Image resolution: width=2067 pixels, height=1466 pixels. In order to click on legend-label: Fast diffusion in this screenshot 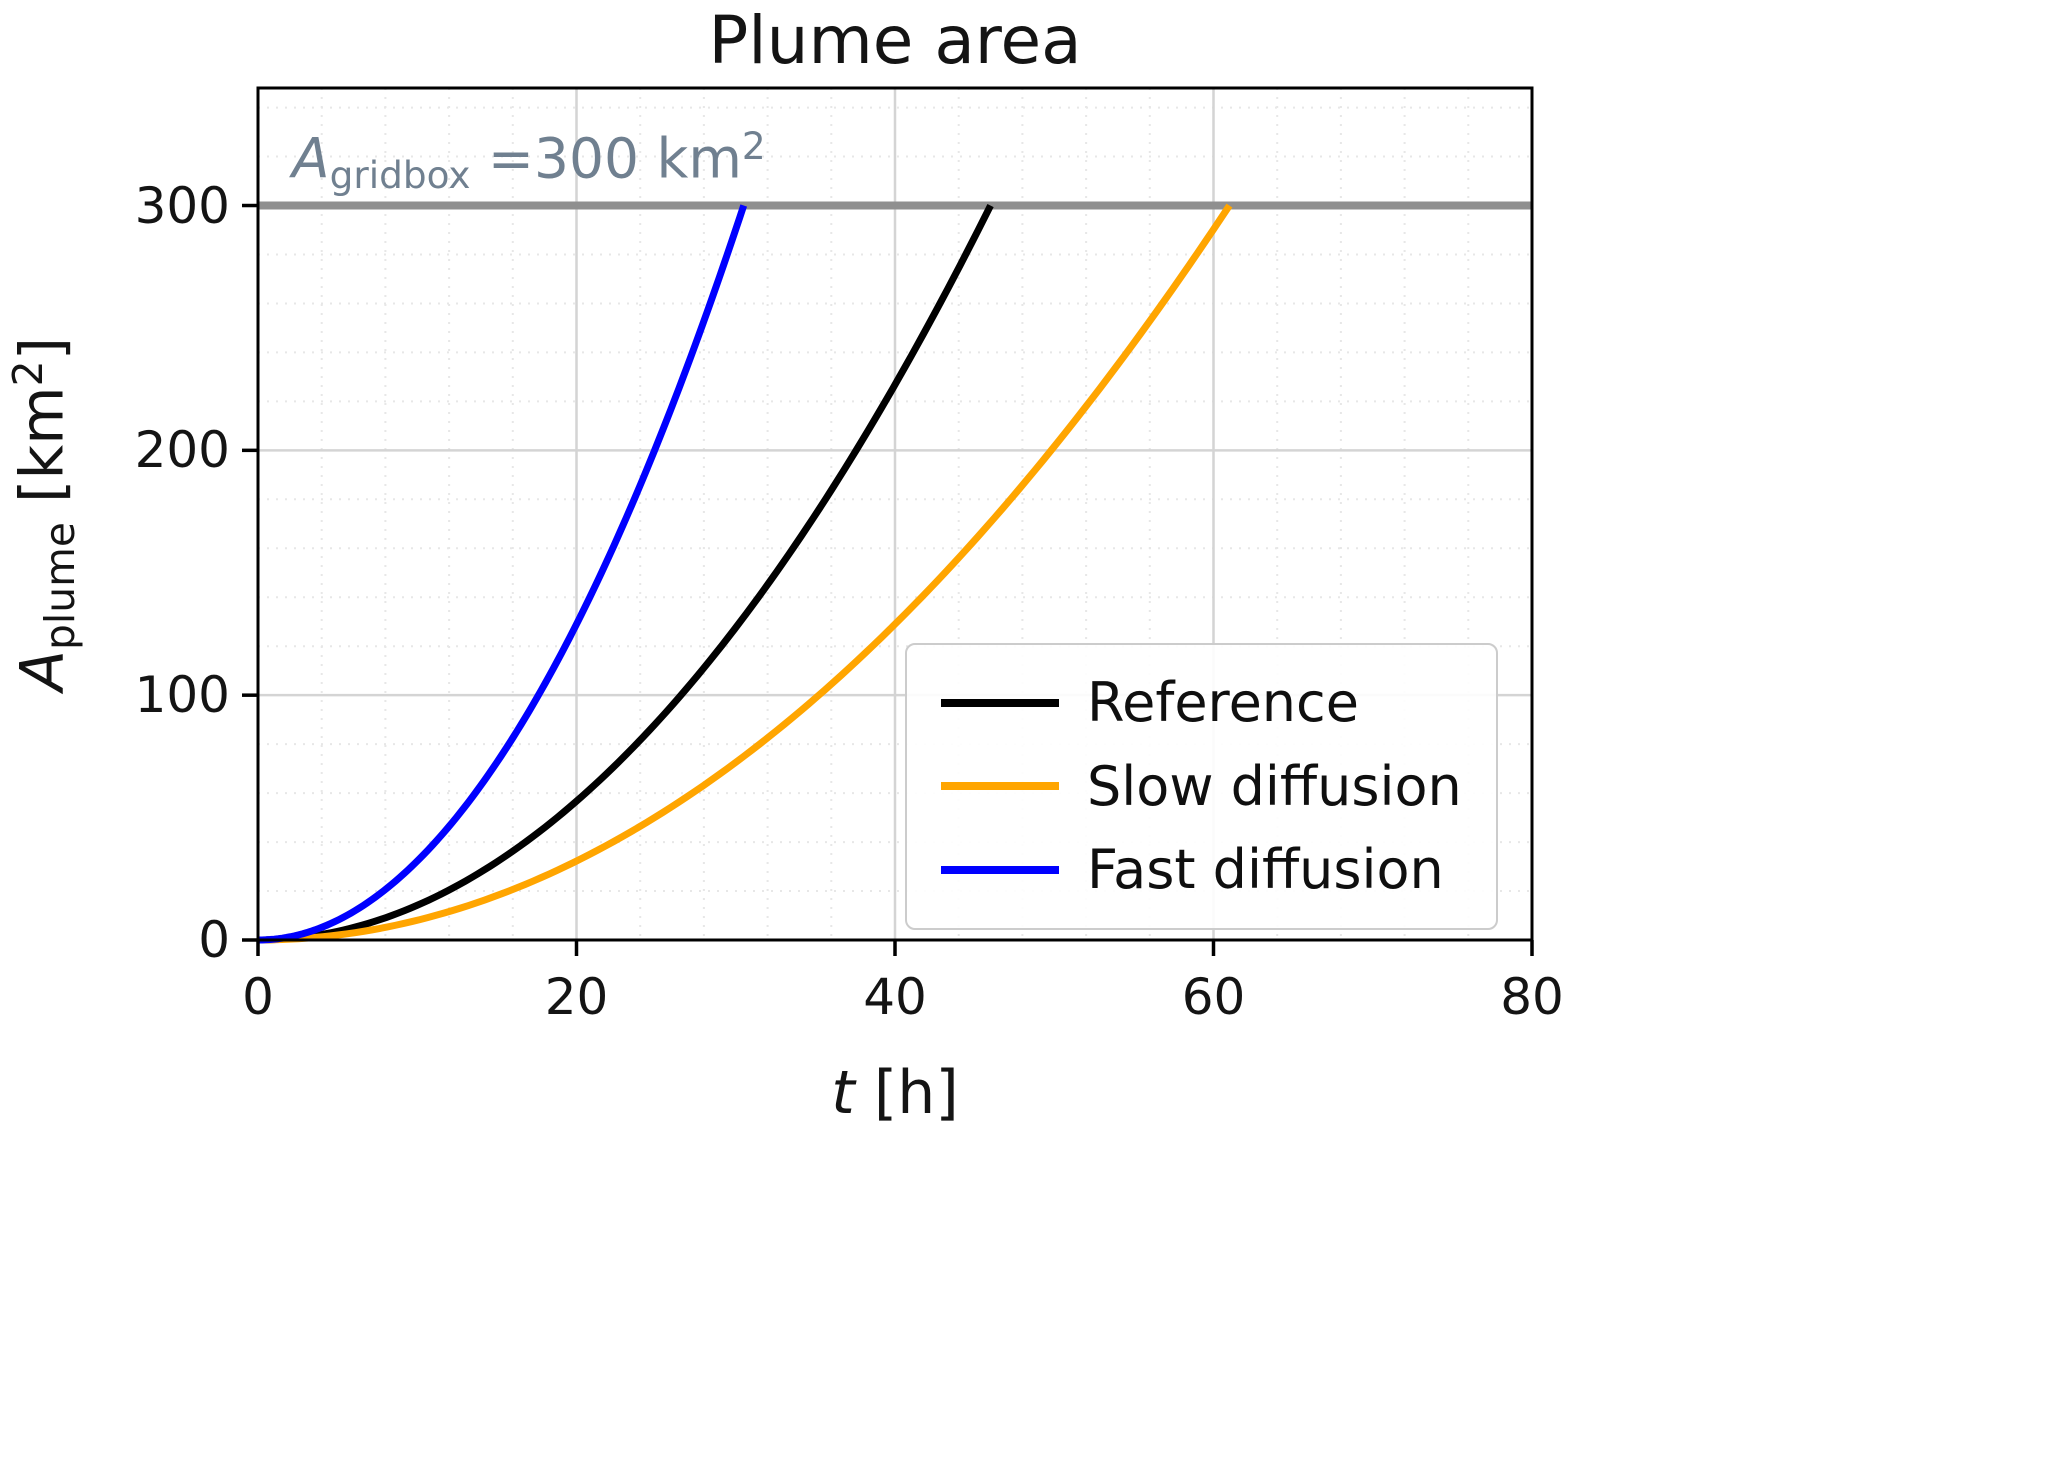, I will do `click(1265, 869)`.